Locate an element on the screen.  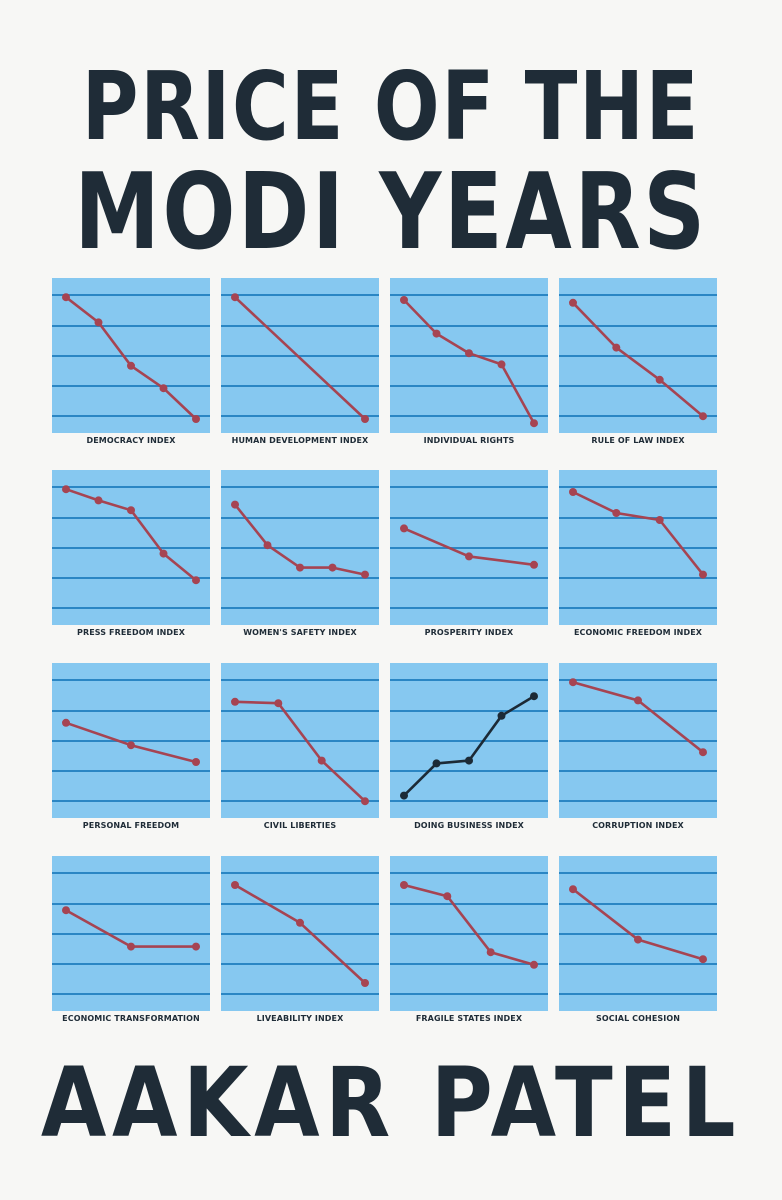
index-label: WOMEN'S SAFETY INDEX is located at coordinates (300, 632).